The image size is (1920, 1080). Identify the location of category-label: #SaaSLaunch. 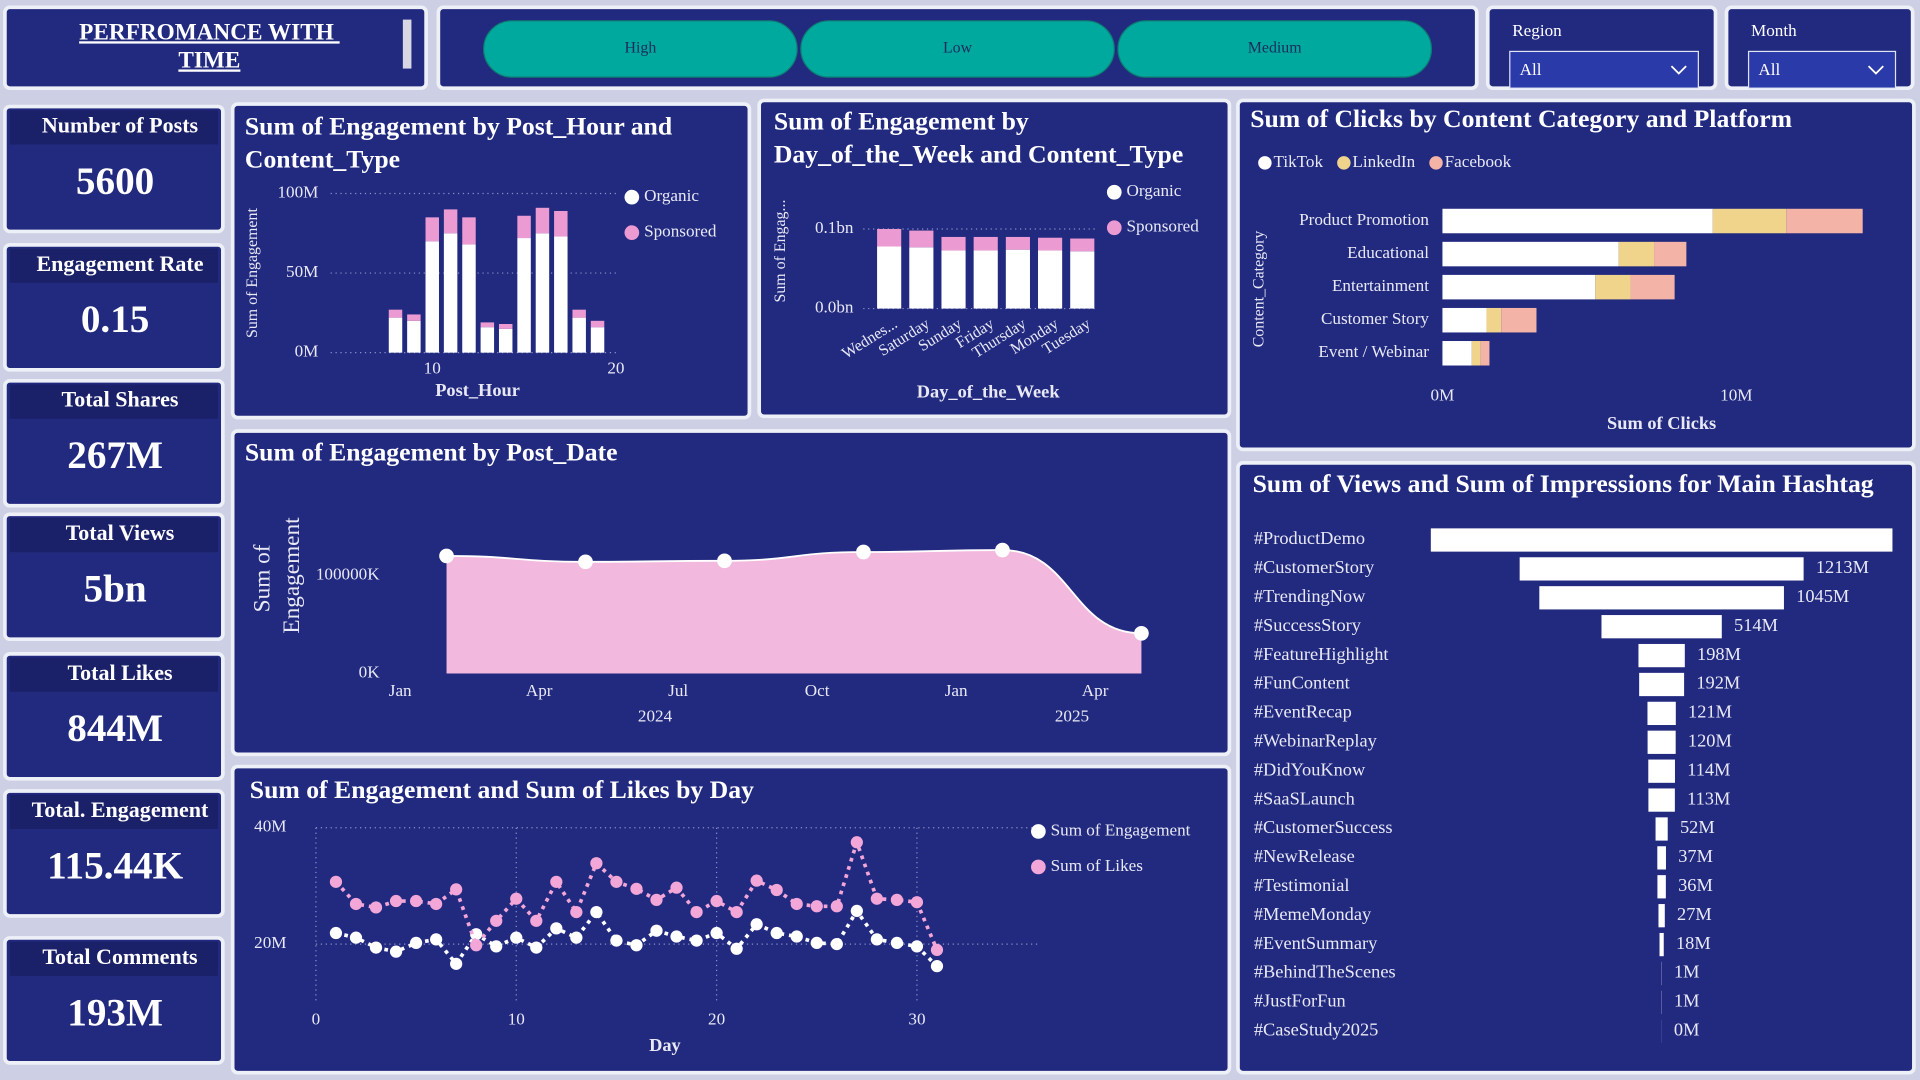
(1304, 798).